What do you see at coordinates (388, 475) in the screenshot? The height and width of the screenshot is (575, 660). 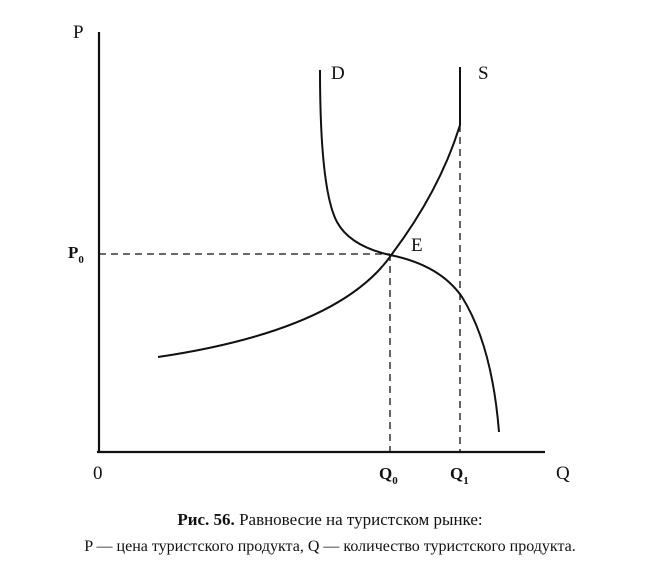 I see `q0-tick-label: Q0` at bounding box center [388, 475].